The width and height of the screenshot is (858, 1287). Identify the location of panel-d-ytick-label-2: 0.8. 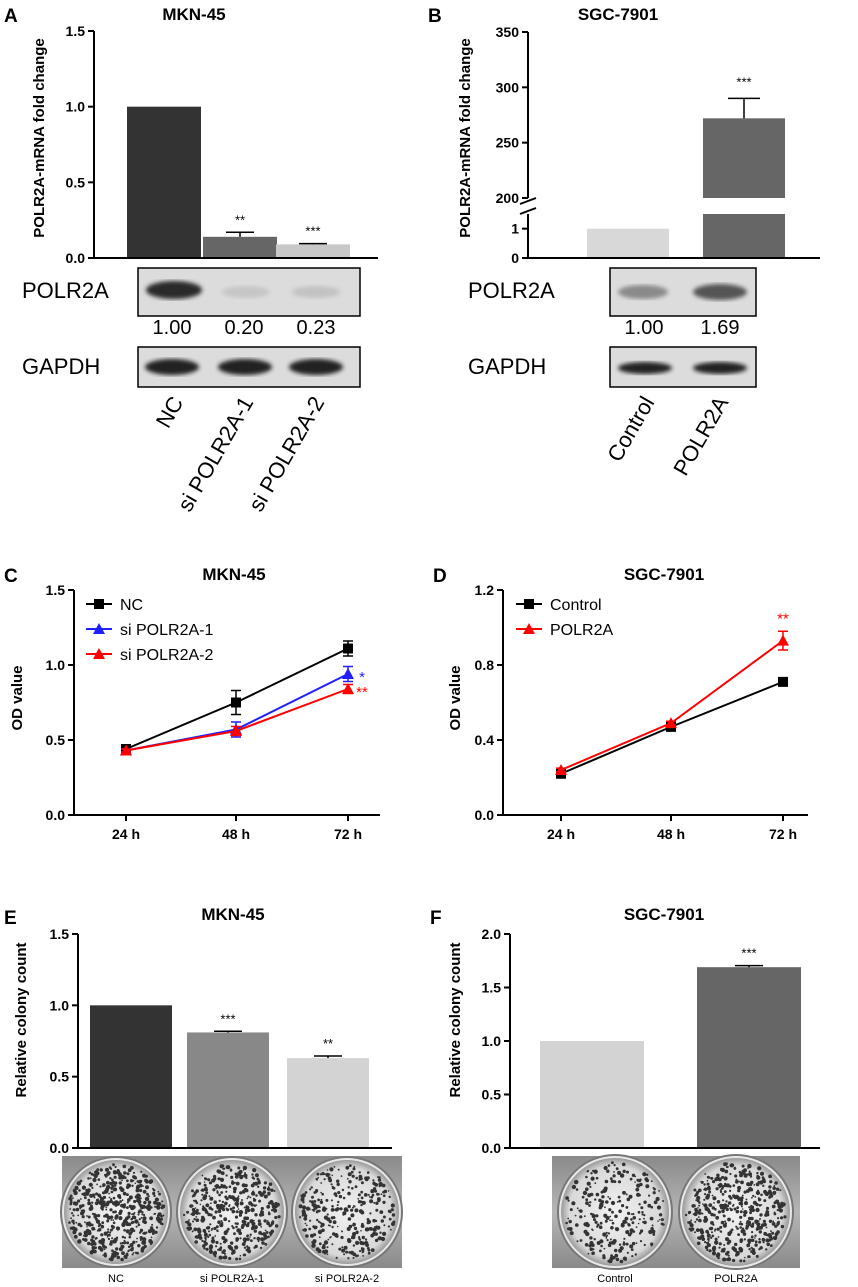
(485, 665).